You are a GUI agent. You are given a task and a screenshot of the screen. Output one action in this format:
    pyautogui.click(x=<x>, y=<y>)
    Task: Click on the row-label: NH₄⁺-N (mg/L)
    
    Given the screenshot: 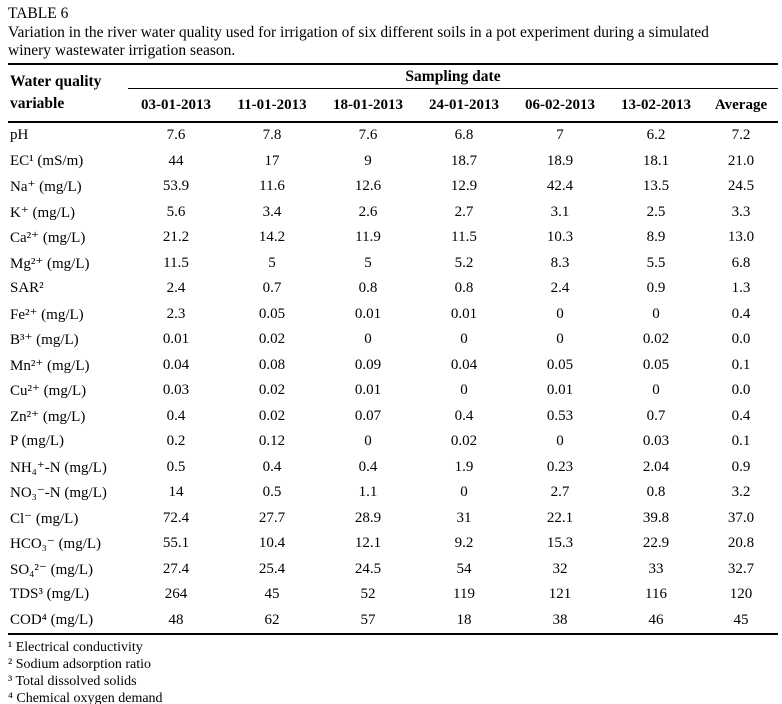 What is the action you would take?
    pyautogui.click(x=58, y=467)
    